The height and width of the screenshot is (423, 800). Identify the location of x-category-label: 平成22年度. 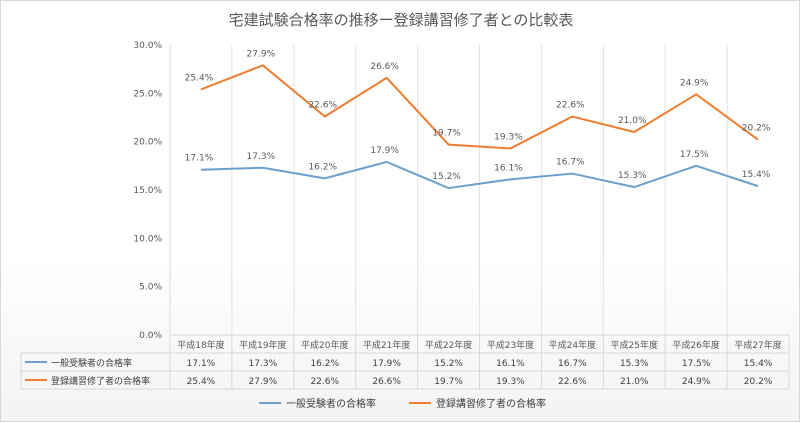
(448, 345).